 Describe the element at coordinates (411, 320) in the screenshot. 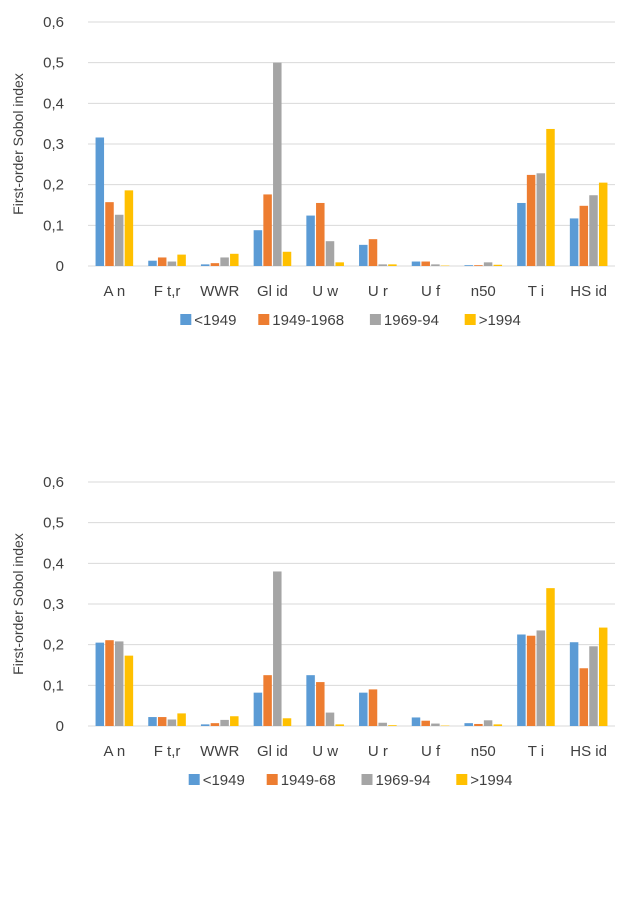

I see `top-legend-label: 1969-94` at that location.